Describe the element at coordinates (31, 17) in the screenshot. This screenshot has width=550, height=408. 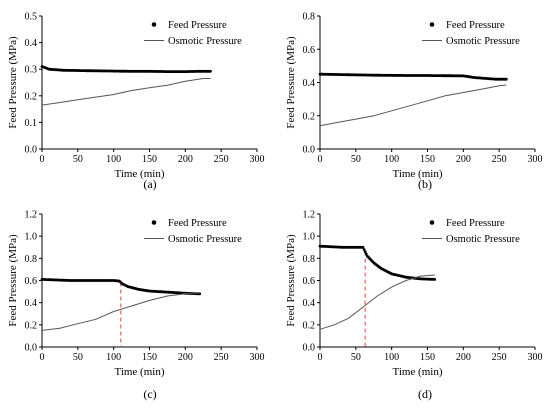
I see `y-tick-label: 0.5` at that location.